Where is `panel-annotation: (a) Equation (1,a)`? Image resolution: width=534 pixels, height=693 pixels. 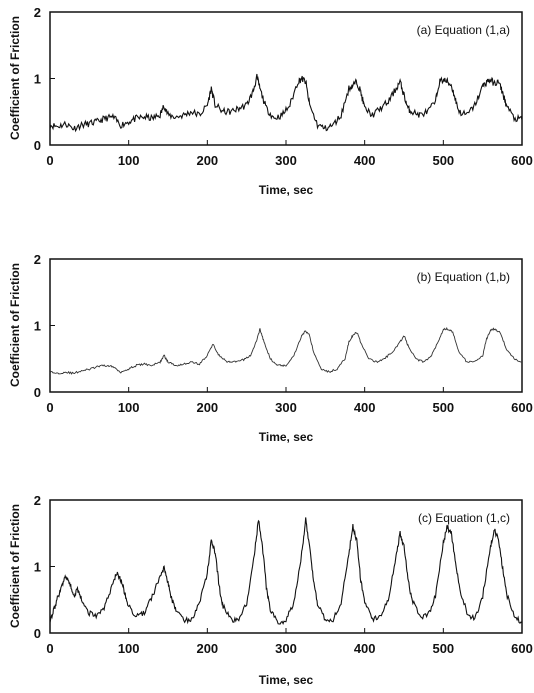 panel-annotation: (a) Equation (1,a) is located at coordinates (463, 30).